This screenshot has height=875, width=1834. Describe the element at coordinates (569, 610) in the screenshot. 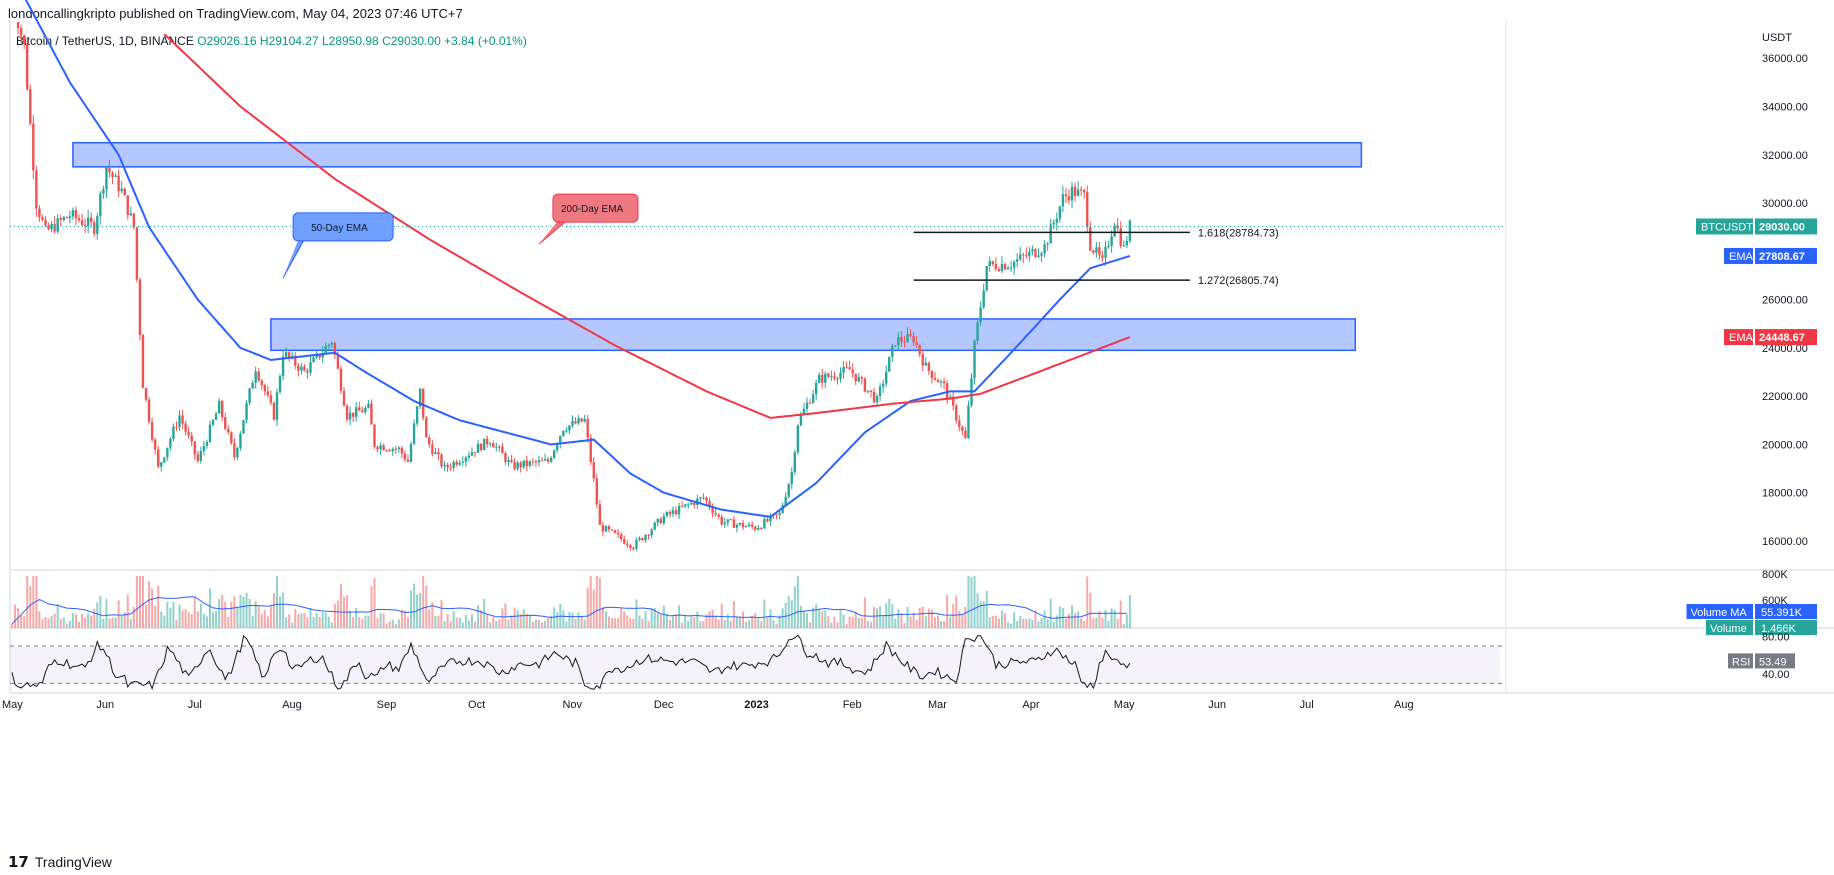

I see `volume-ma-line` at that location.